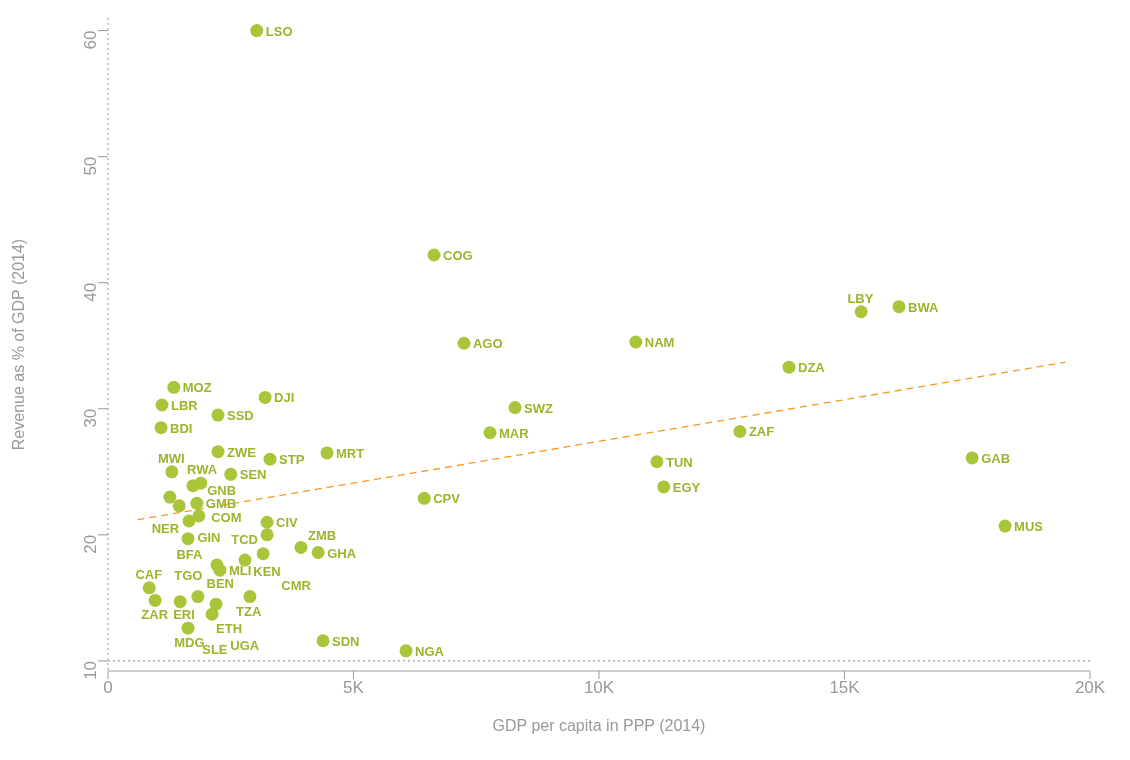 The height and width of the screenshot is (760, 1130). I want to click on annotation: TCD, so click(244, 540).